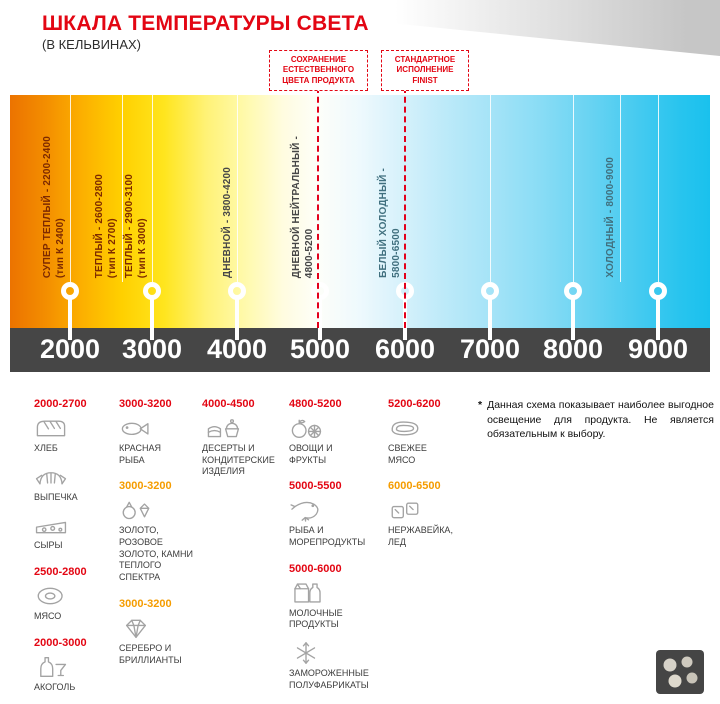 The width and height of the screenshot is (720, 704). Describe the element at coordinates (390, 223) in the screenshot. I see `band-label-cool-white: БЕЛЫЙ ХОЛОДНЫЙ -5800-6500` at that location.